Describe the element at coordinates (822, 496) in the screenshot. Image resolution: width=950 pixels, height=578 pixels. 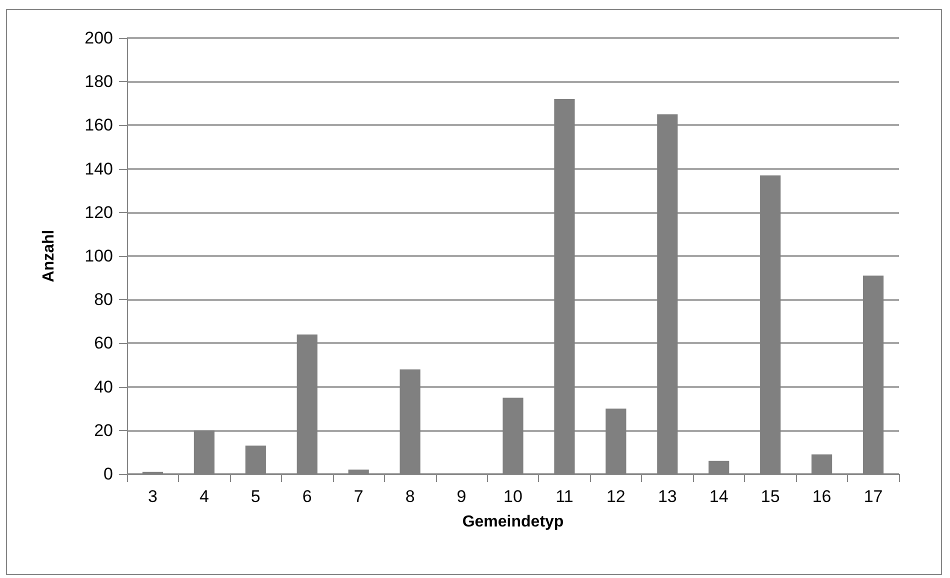
I see `x-tick-label: 16` at that location.